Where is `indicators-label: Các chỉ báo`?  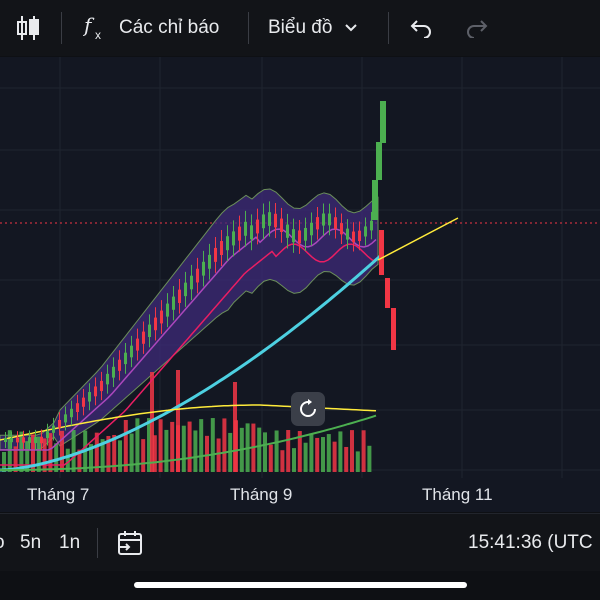
indicators-label: Các chỉ báo is located at coordinates (169, 27).